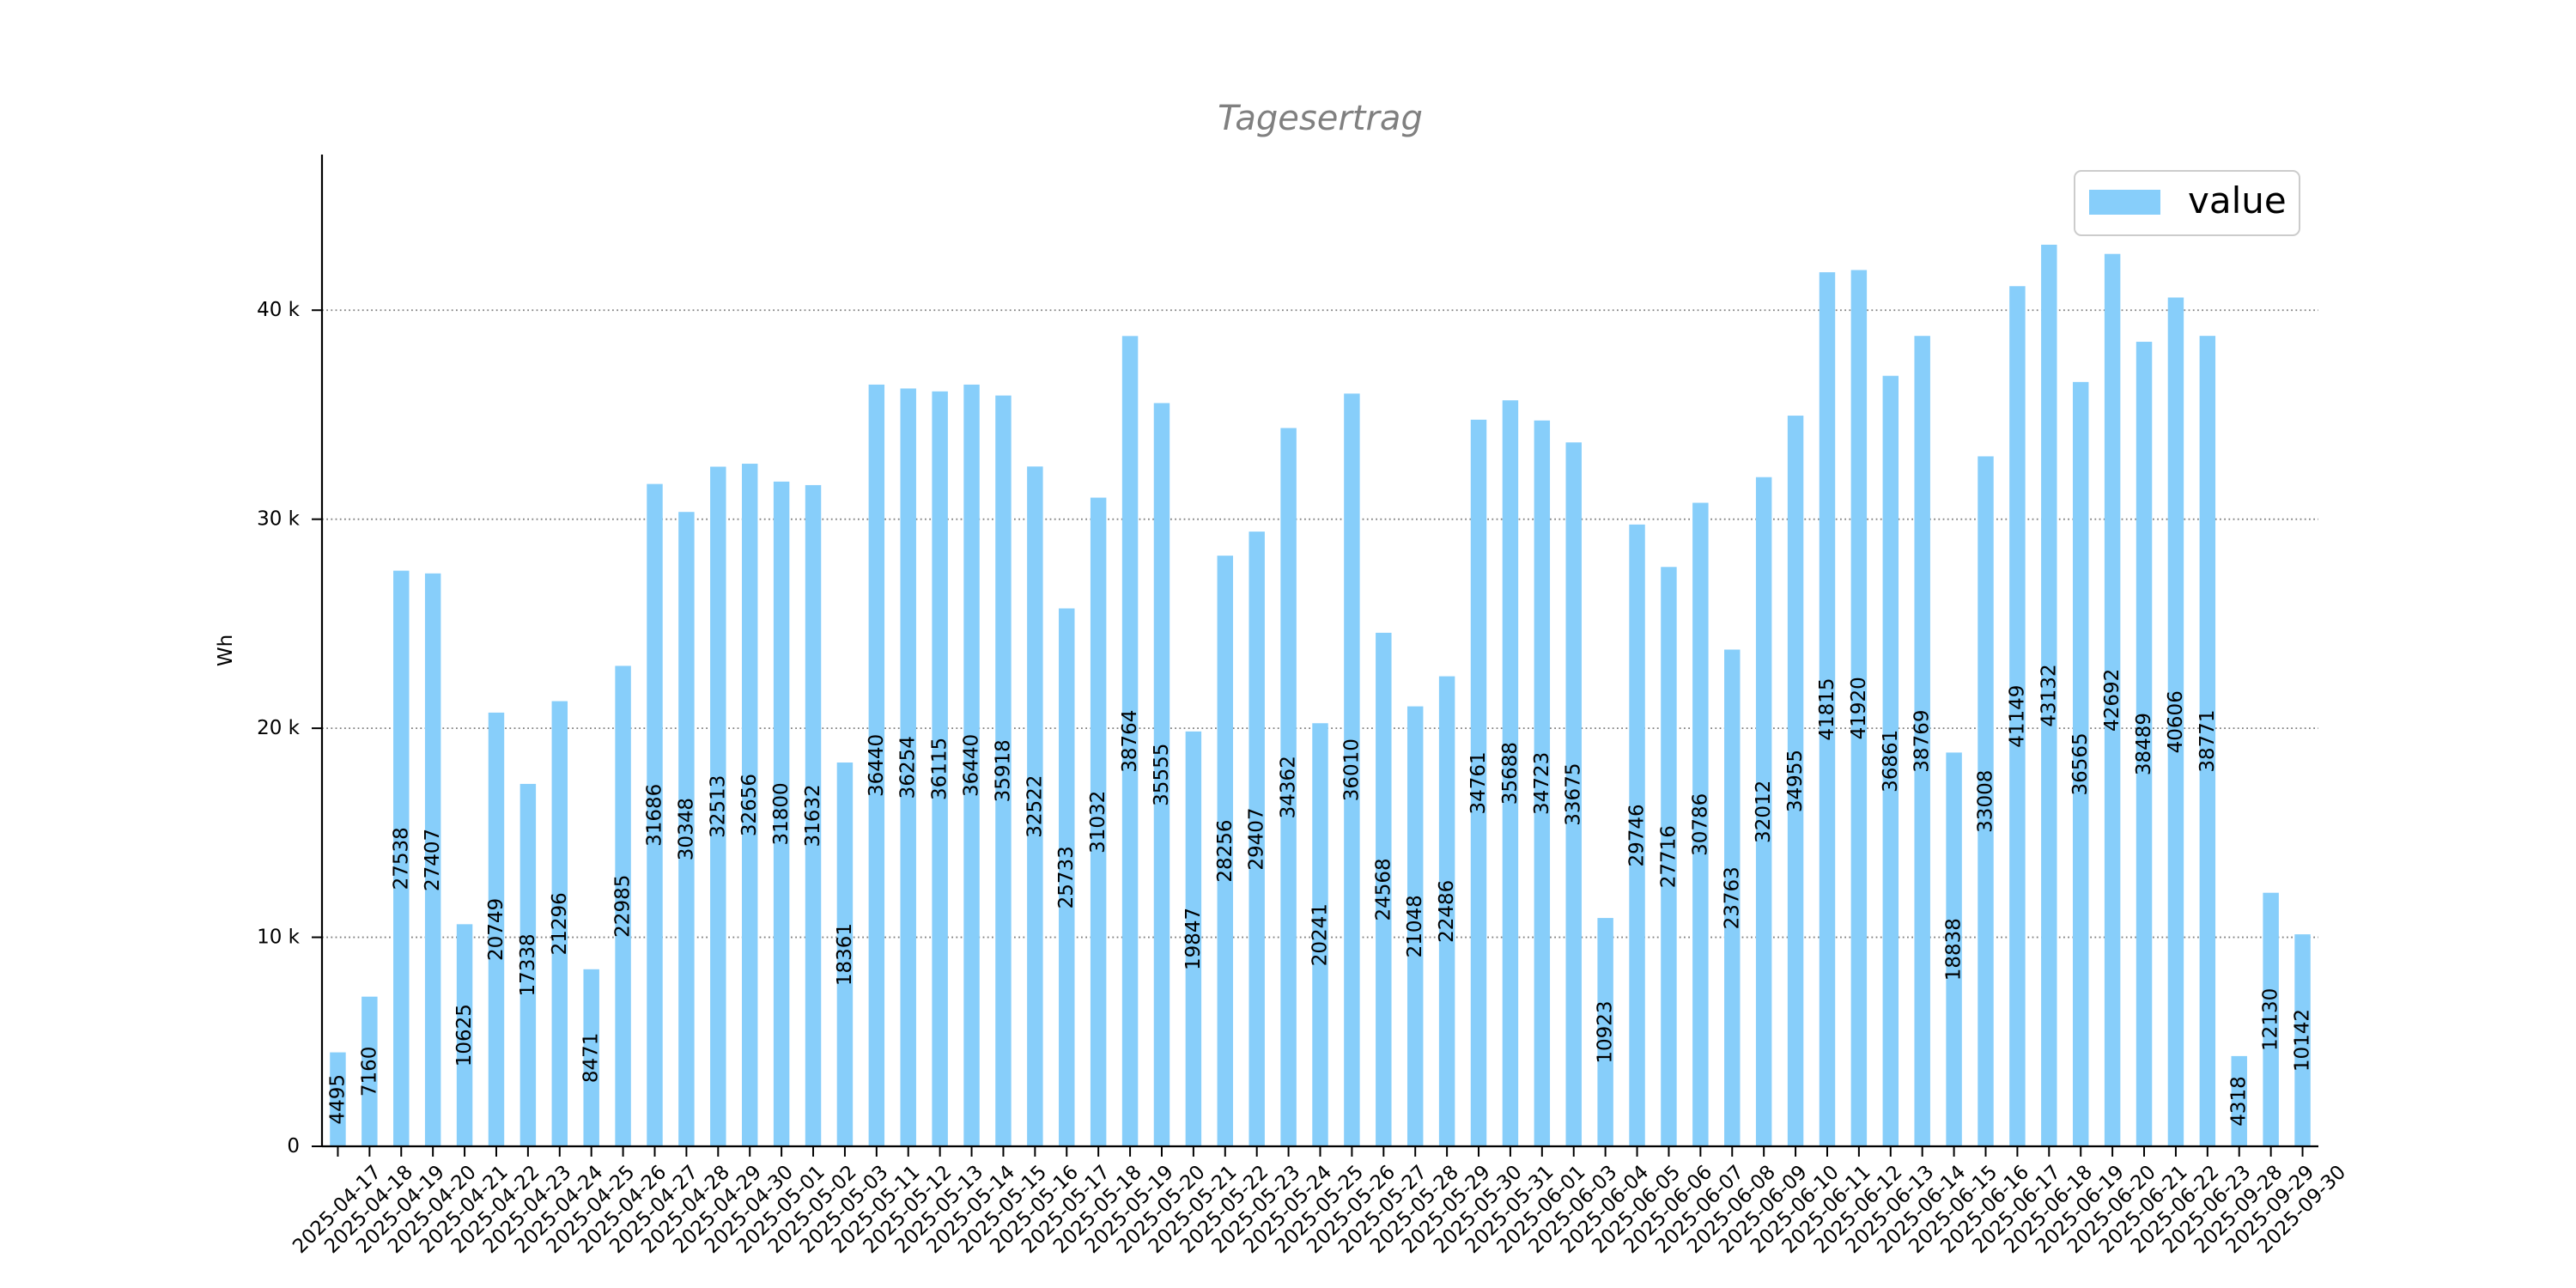 This screenshot has height=1288, width=2576. Describe the element at coordinates (369, 1072) in the screenshot. I see `data-label-2025-04-18: 7160` at that location.